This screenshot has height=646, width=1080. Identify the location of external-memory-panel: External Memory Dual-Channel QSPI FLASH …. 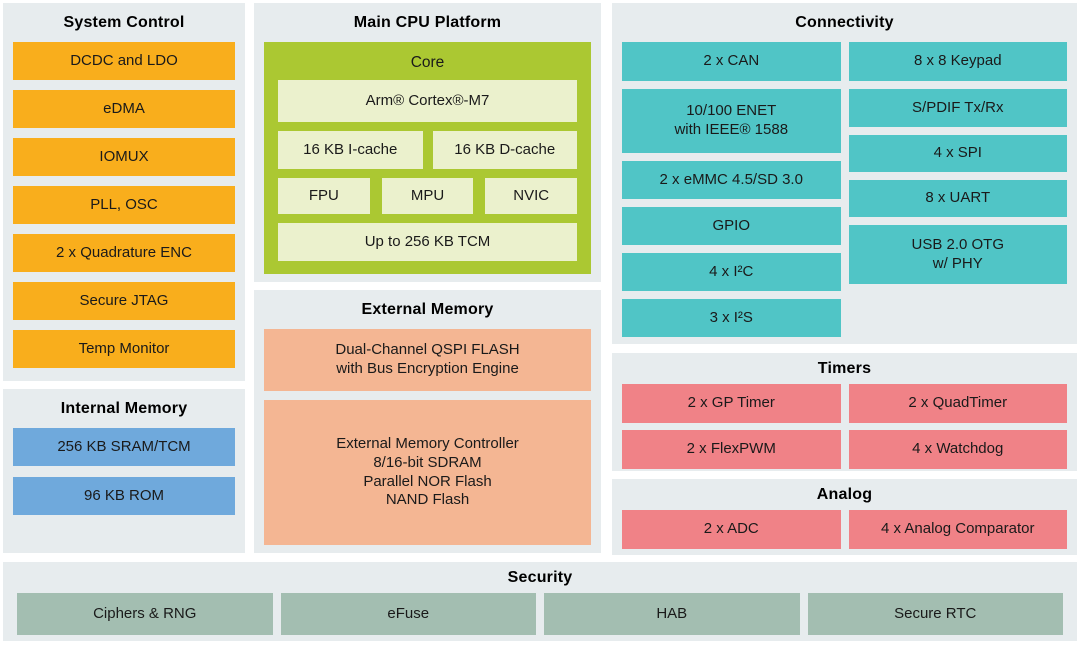
(427, 421).